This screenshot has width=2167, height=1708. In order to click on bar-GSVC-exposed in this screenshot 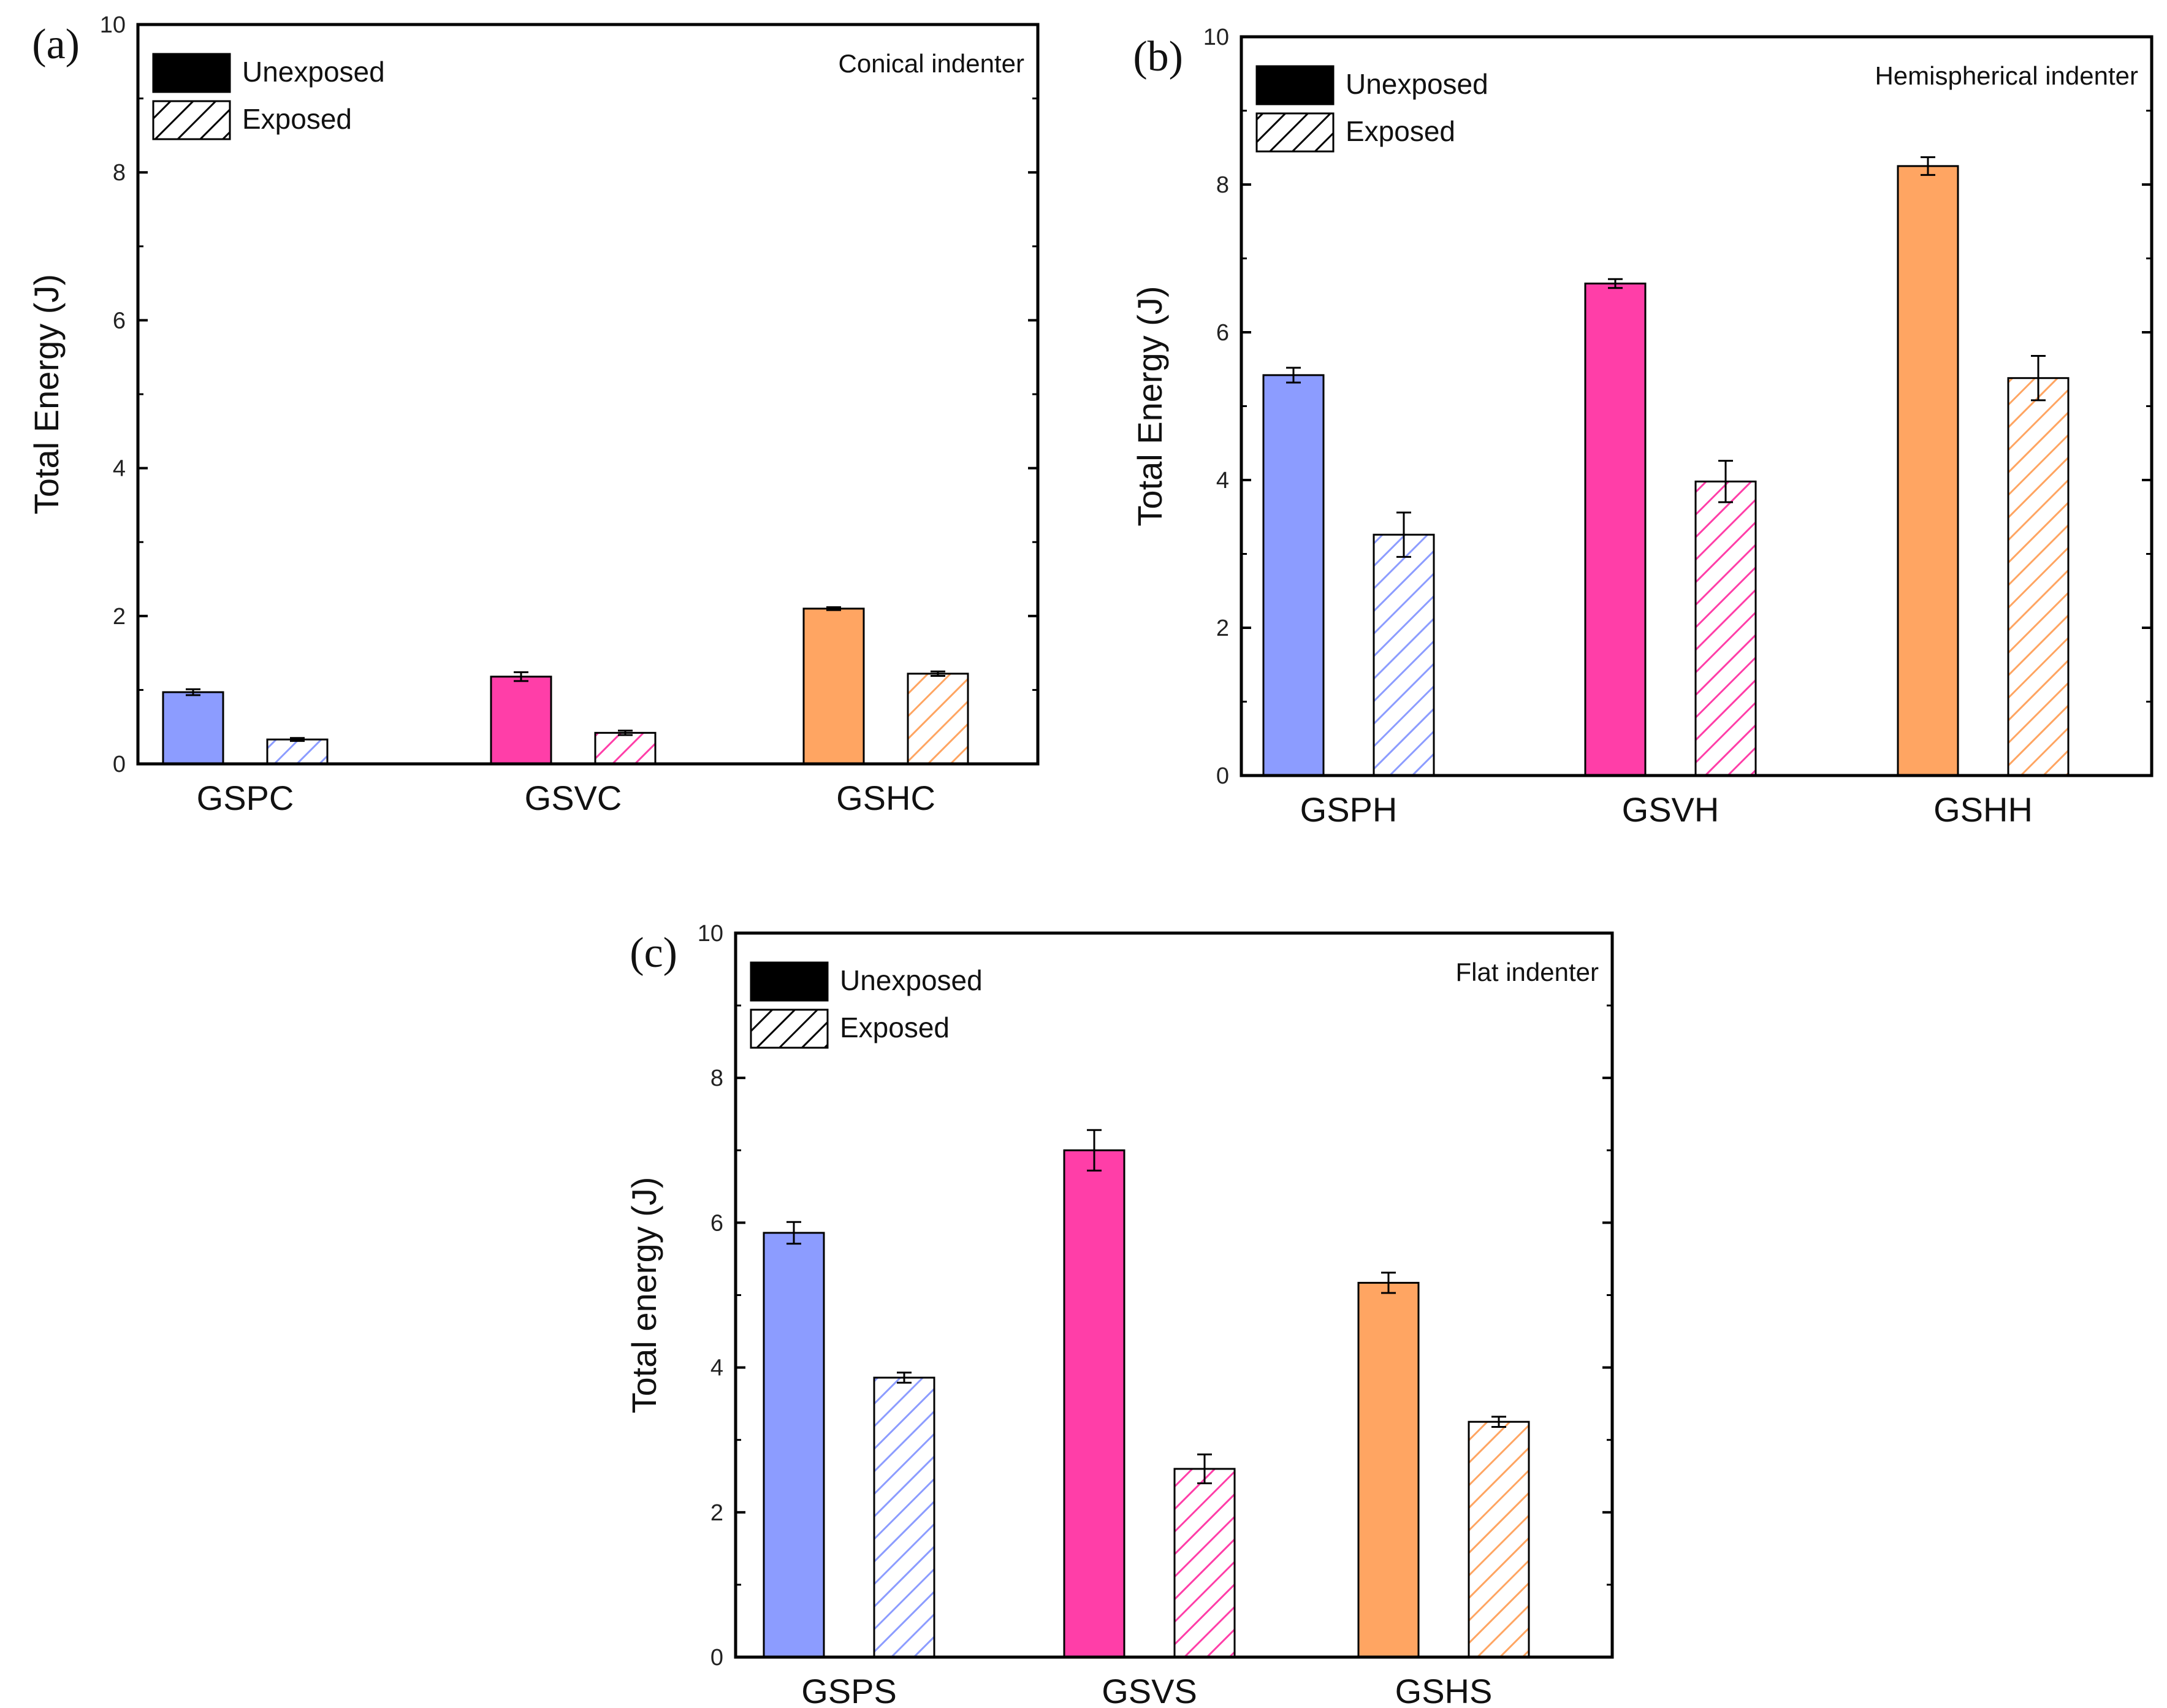, I will do `click(625, 748)`.